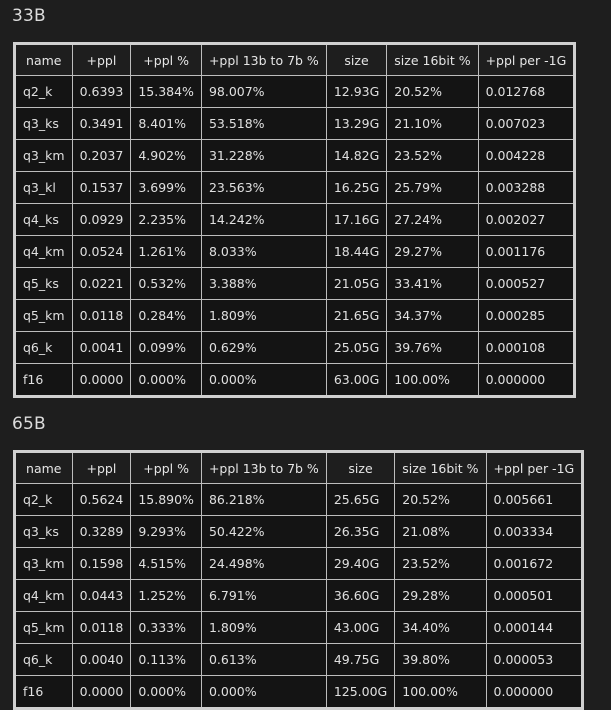 Image resolution: width=611 pixels, height=710 pixels. I want to click on table-cell: 26.35G, so click(360, 531).